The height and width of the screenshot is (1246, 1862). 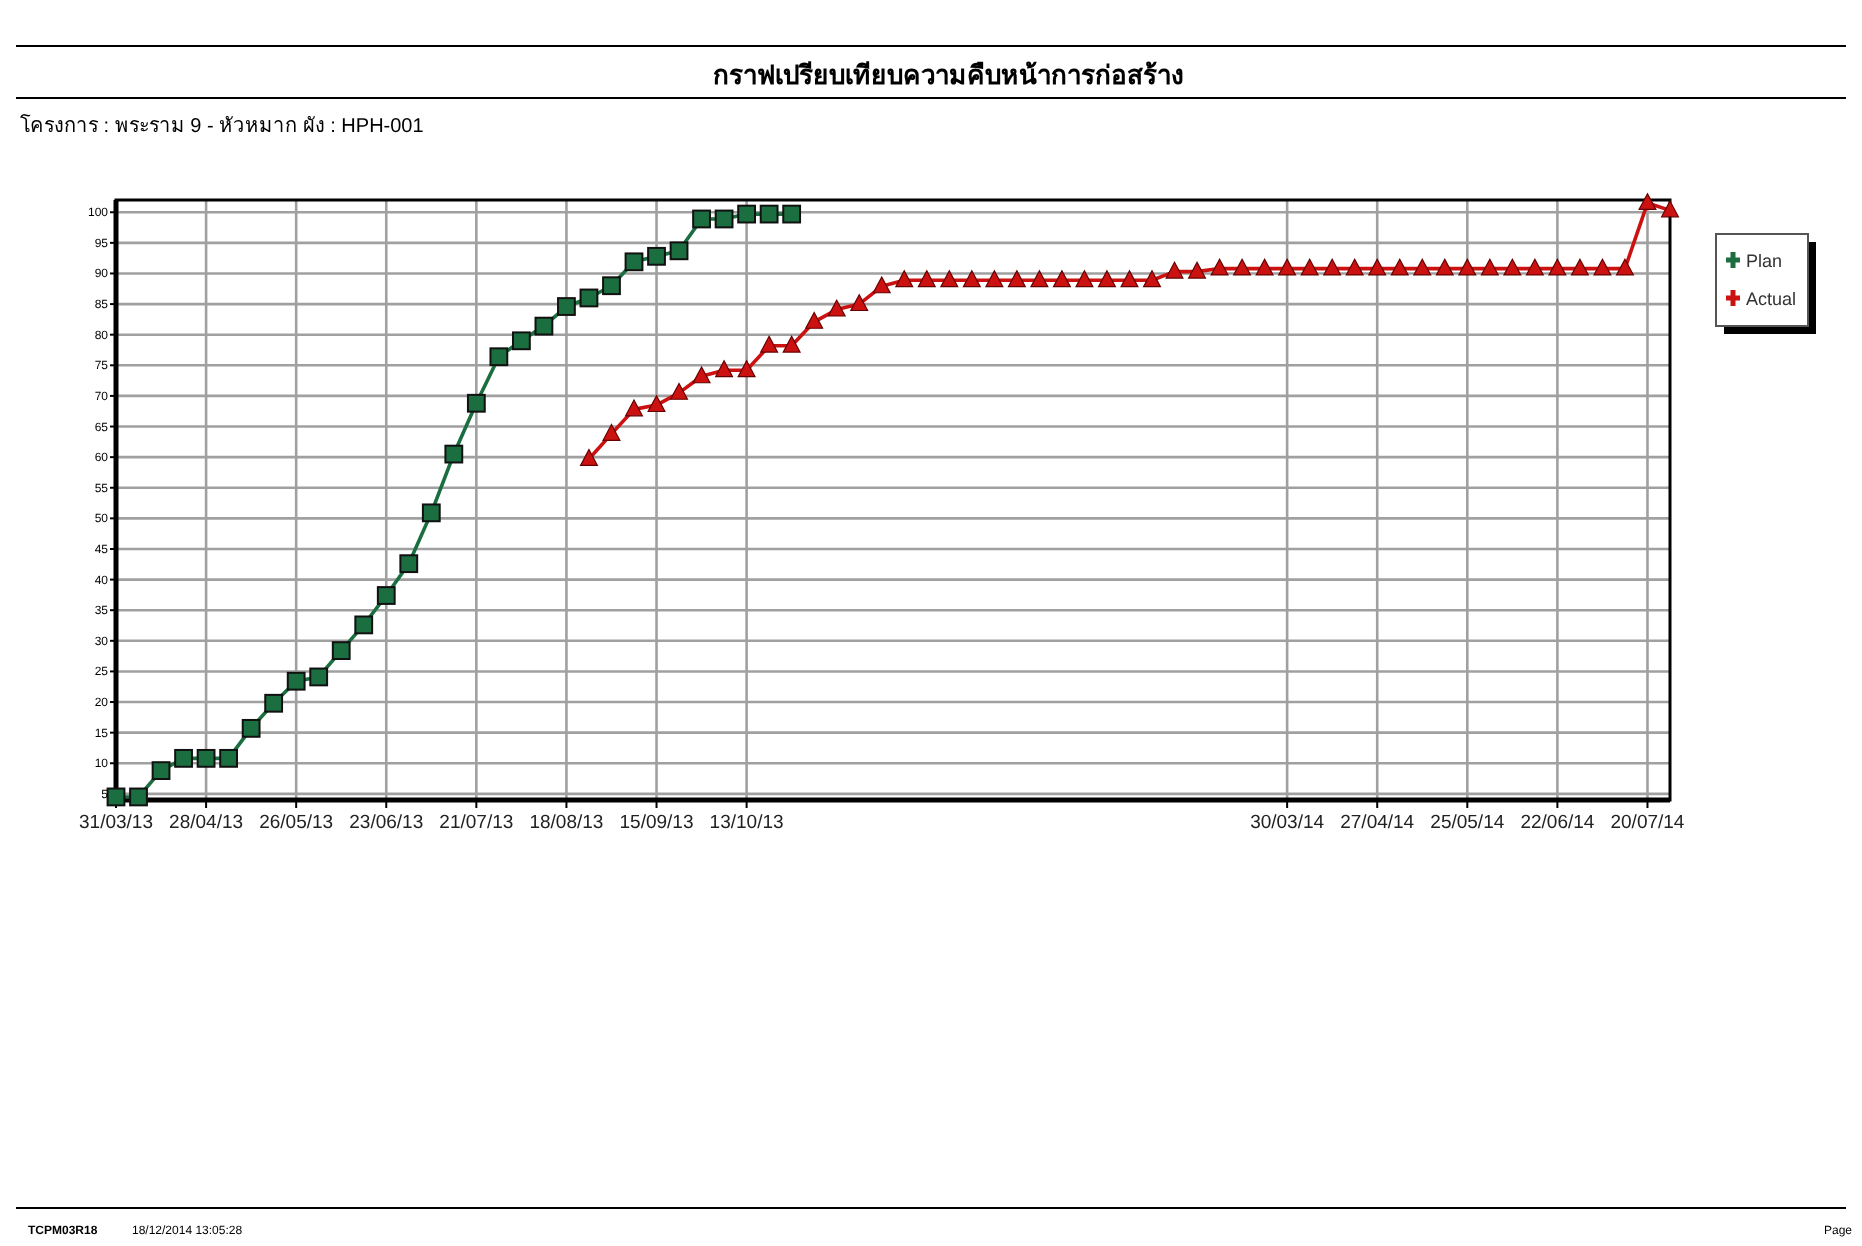 I want to click on x-tick-label: 21/07/13, so click(x=476, y=823).